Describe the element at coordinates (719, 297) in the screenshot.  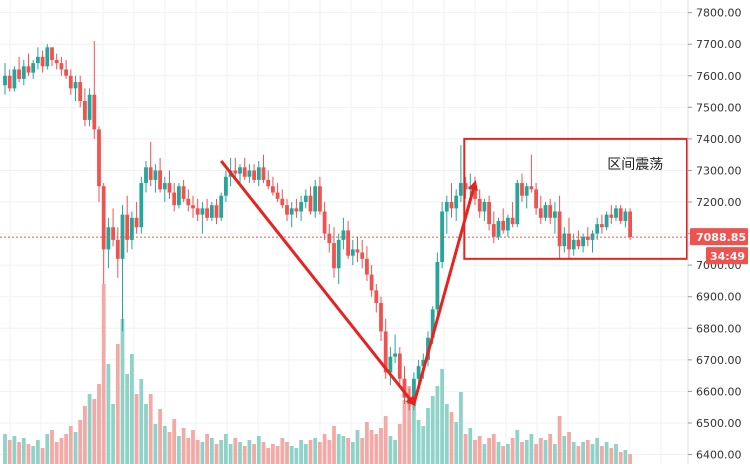
I see `y-tick-label: 6900.00` at that location.